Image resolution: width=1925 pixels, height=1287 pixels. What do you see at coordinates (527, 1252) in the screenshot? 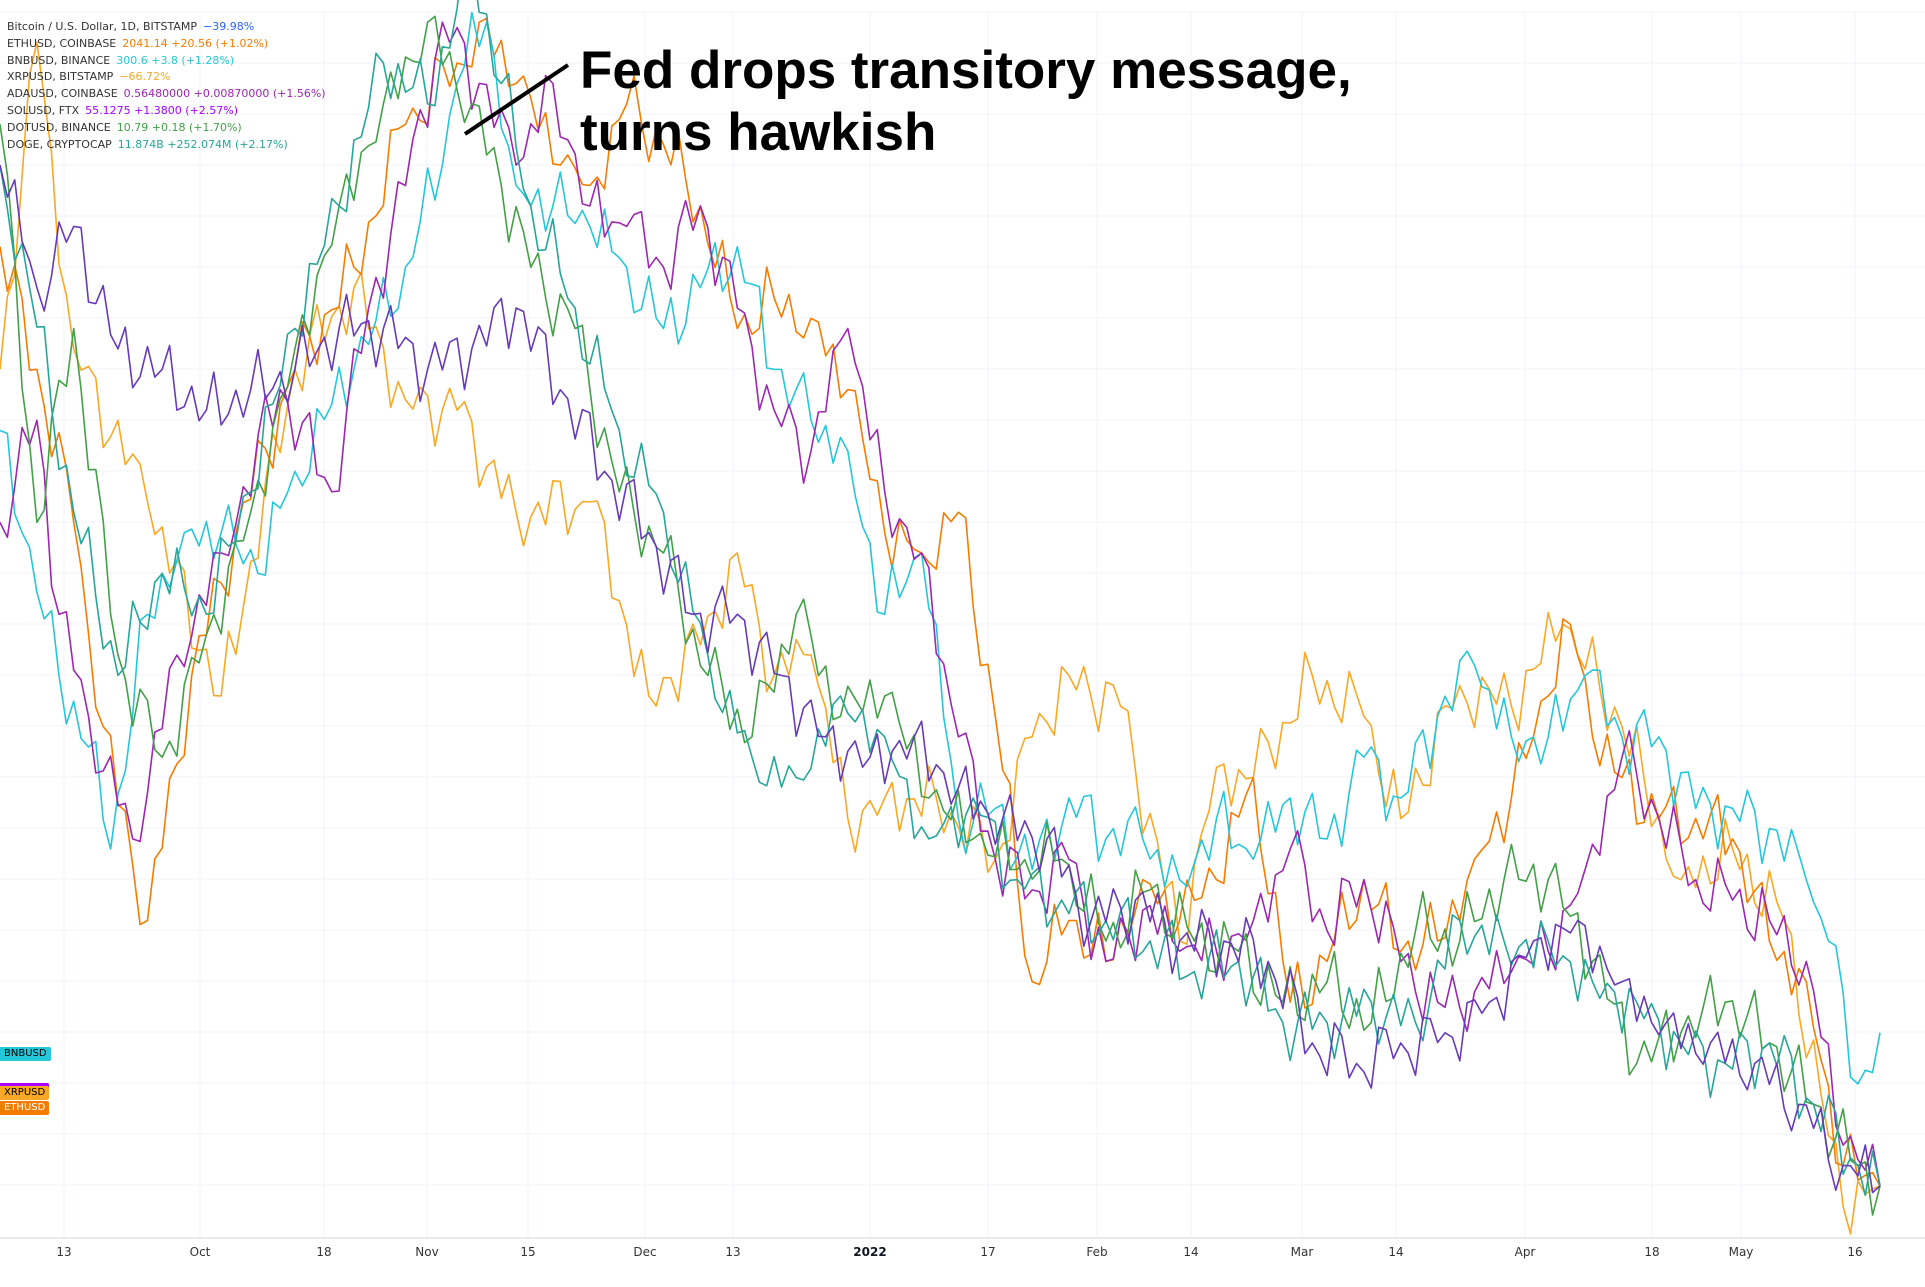
I see `x-tick-label: 15` at bounding box center [527, 1252].